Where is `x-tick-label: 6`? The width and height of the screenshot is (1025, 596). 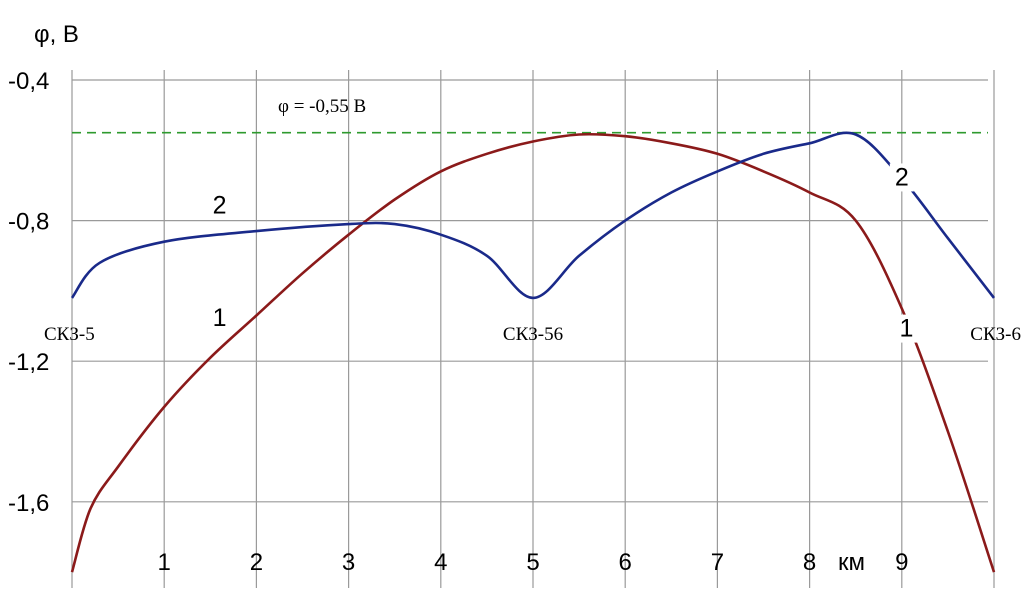 x-tick-label: 6 is located at coordinates (625, 562).